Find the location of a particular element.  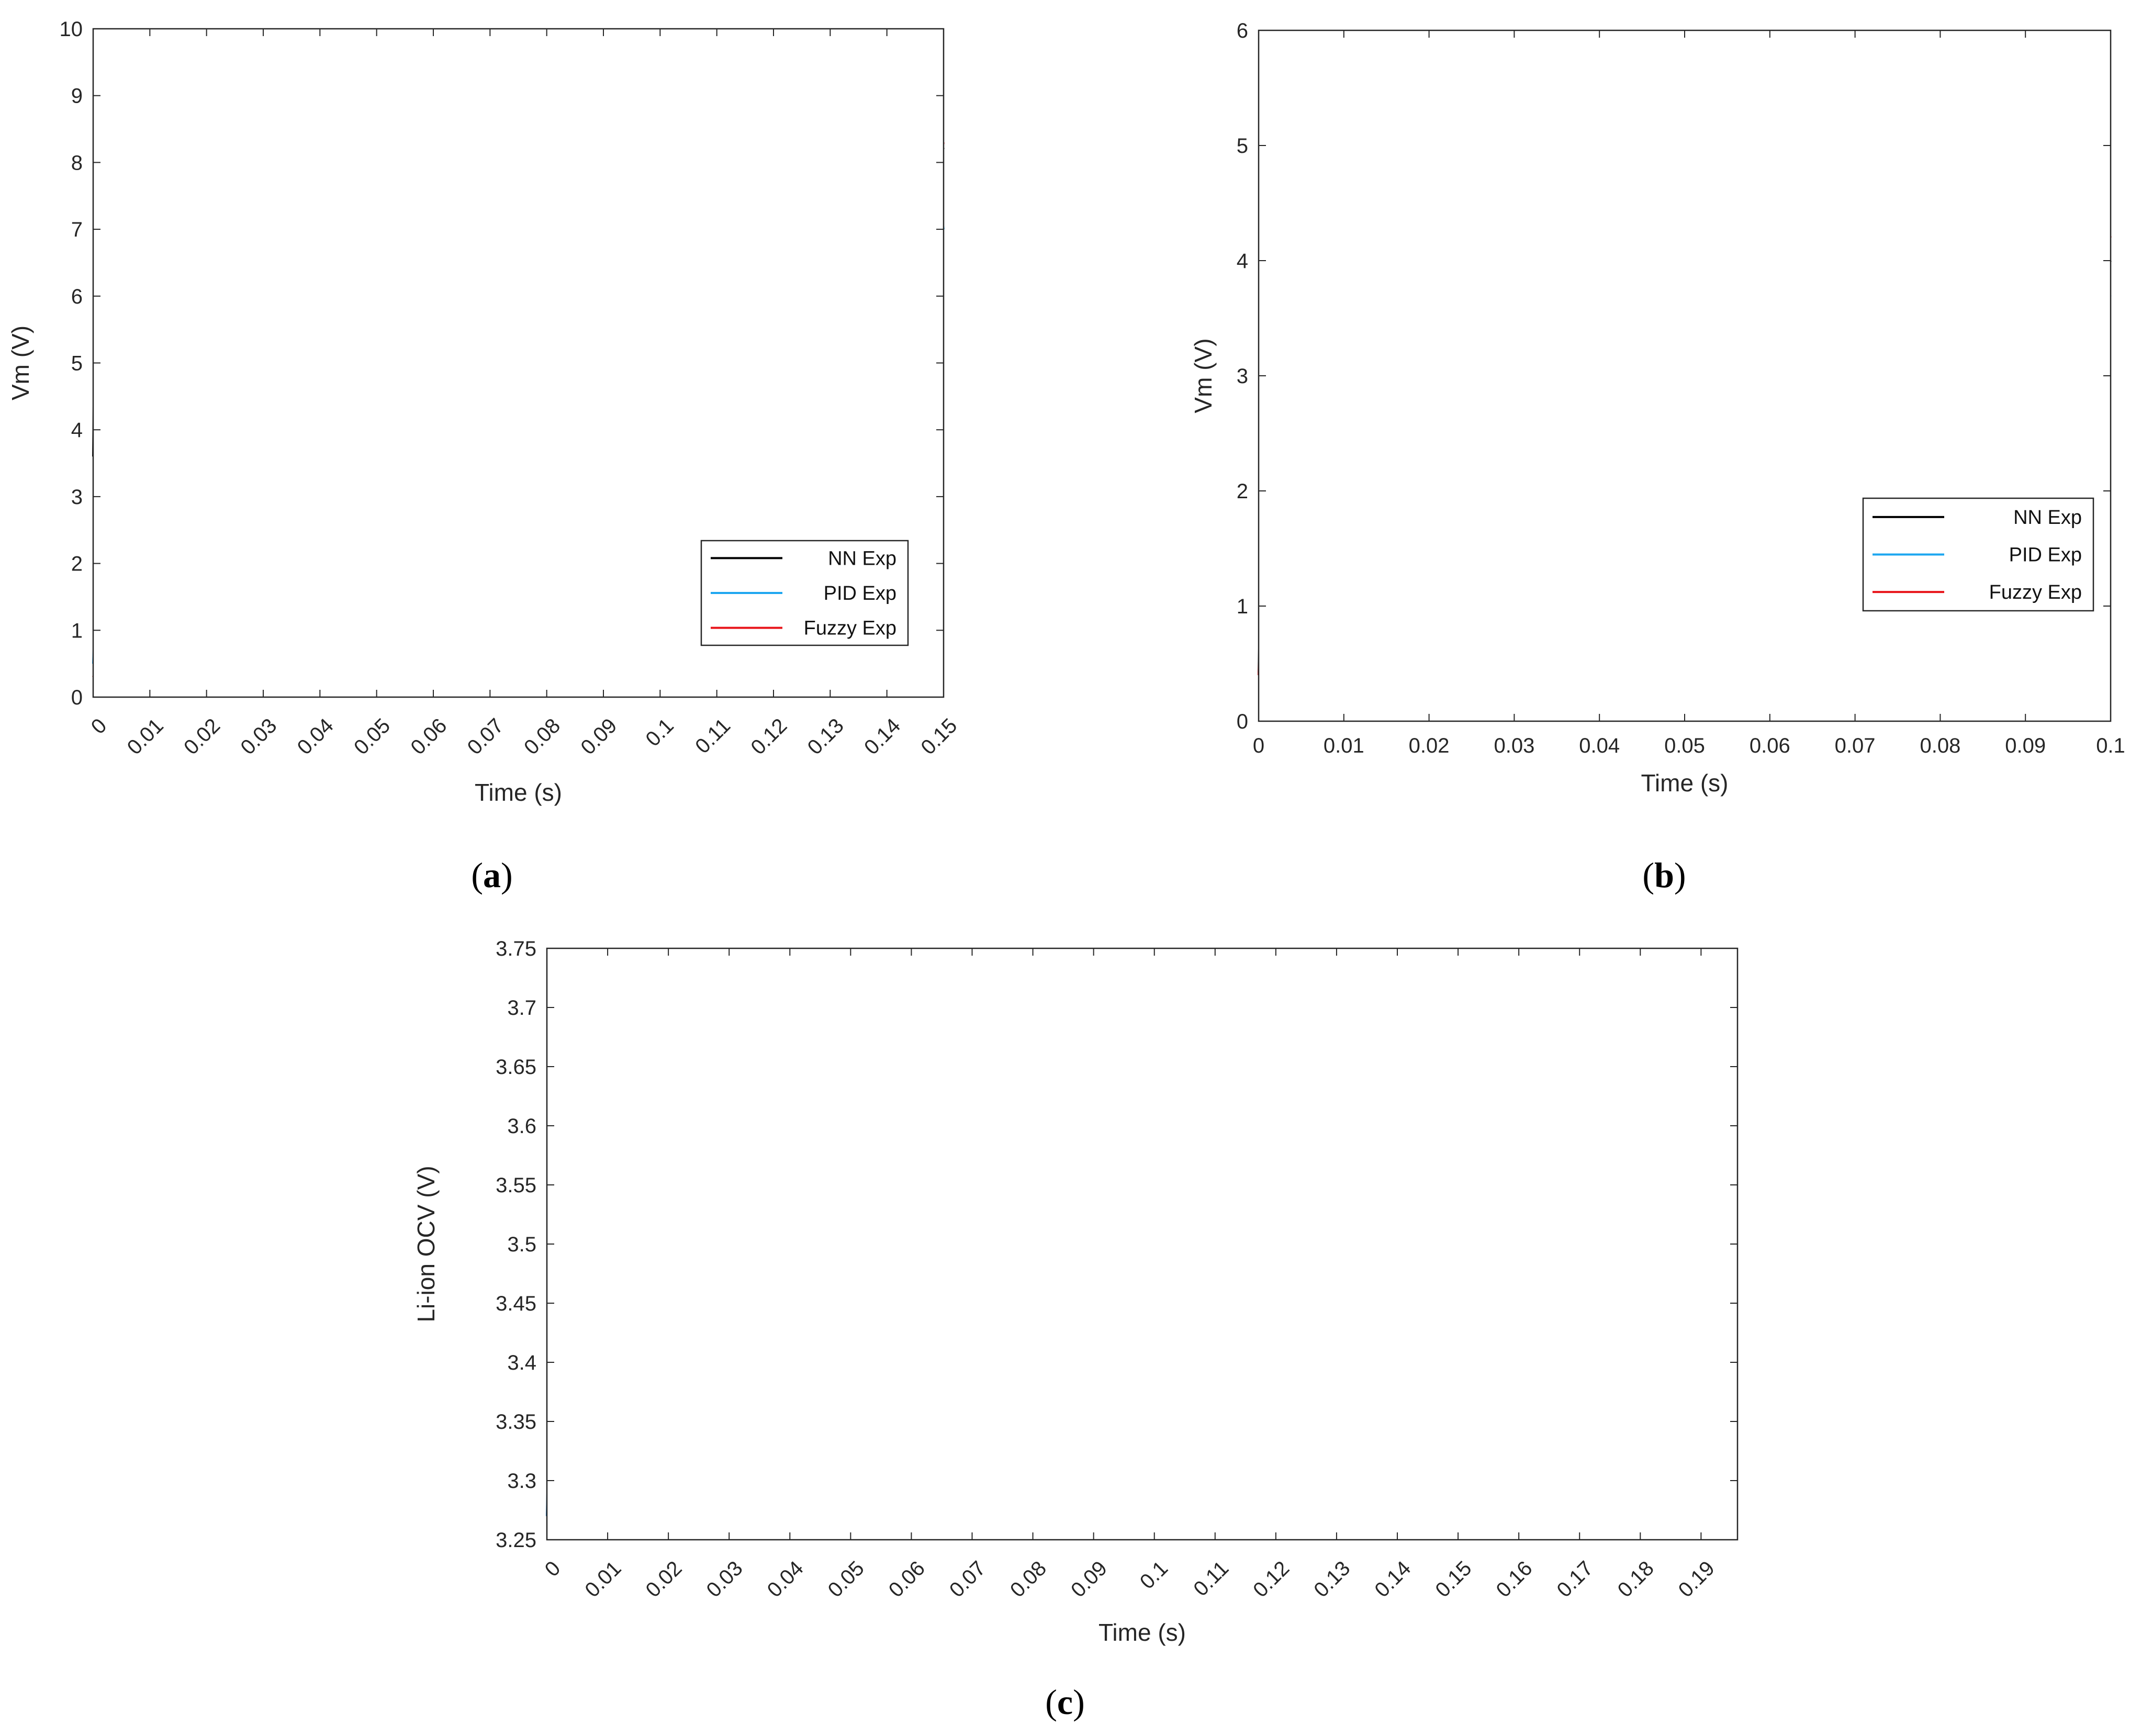

panel-caption: (a) is located at coordinates (492, 875).